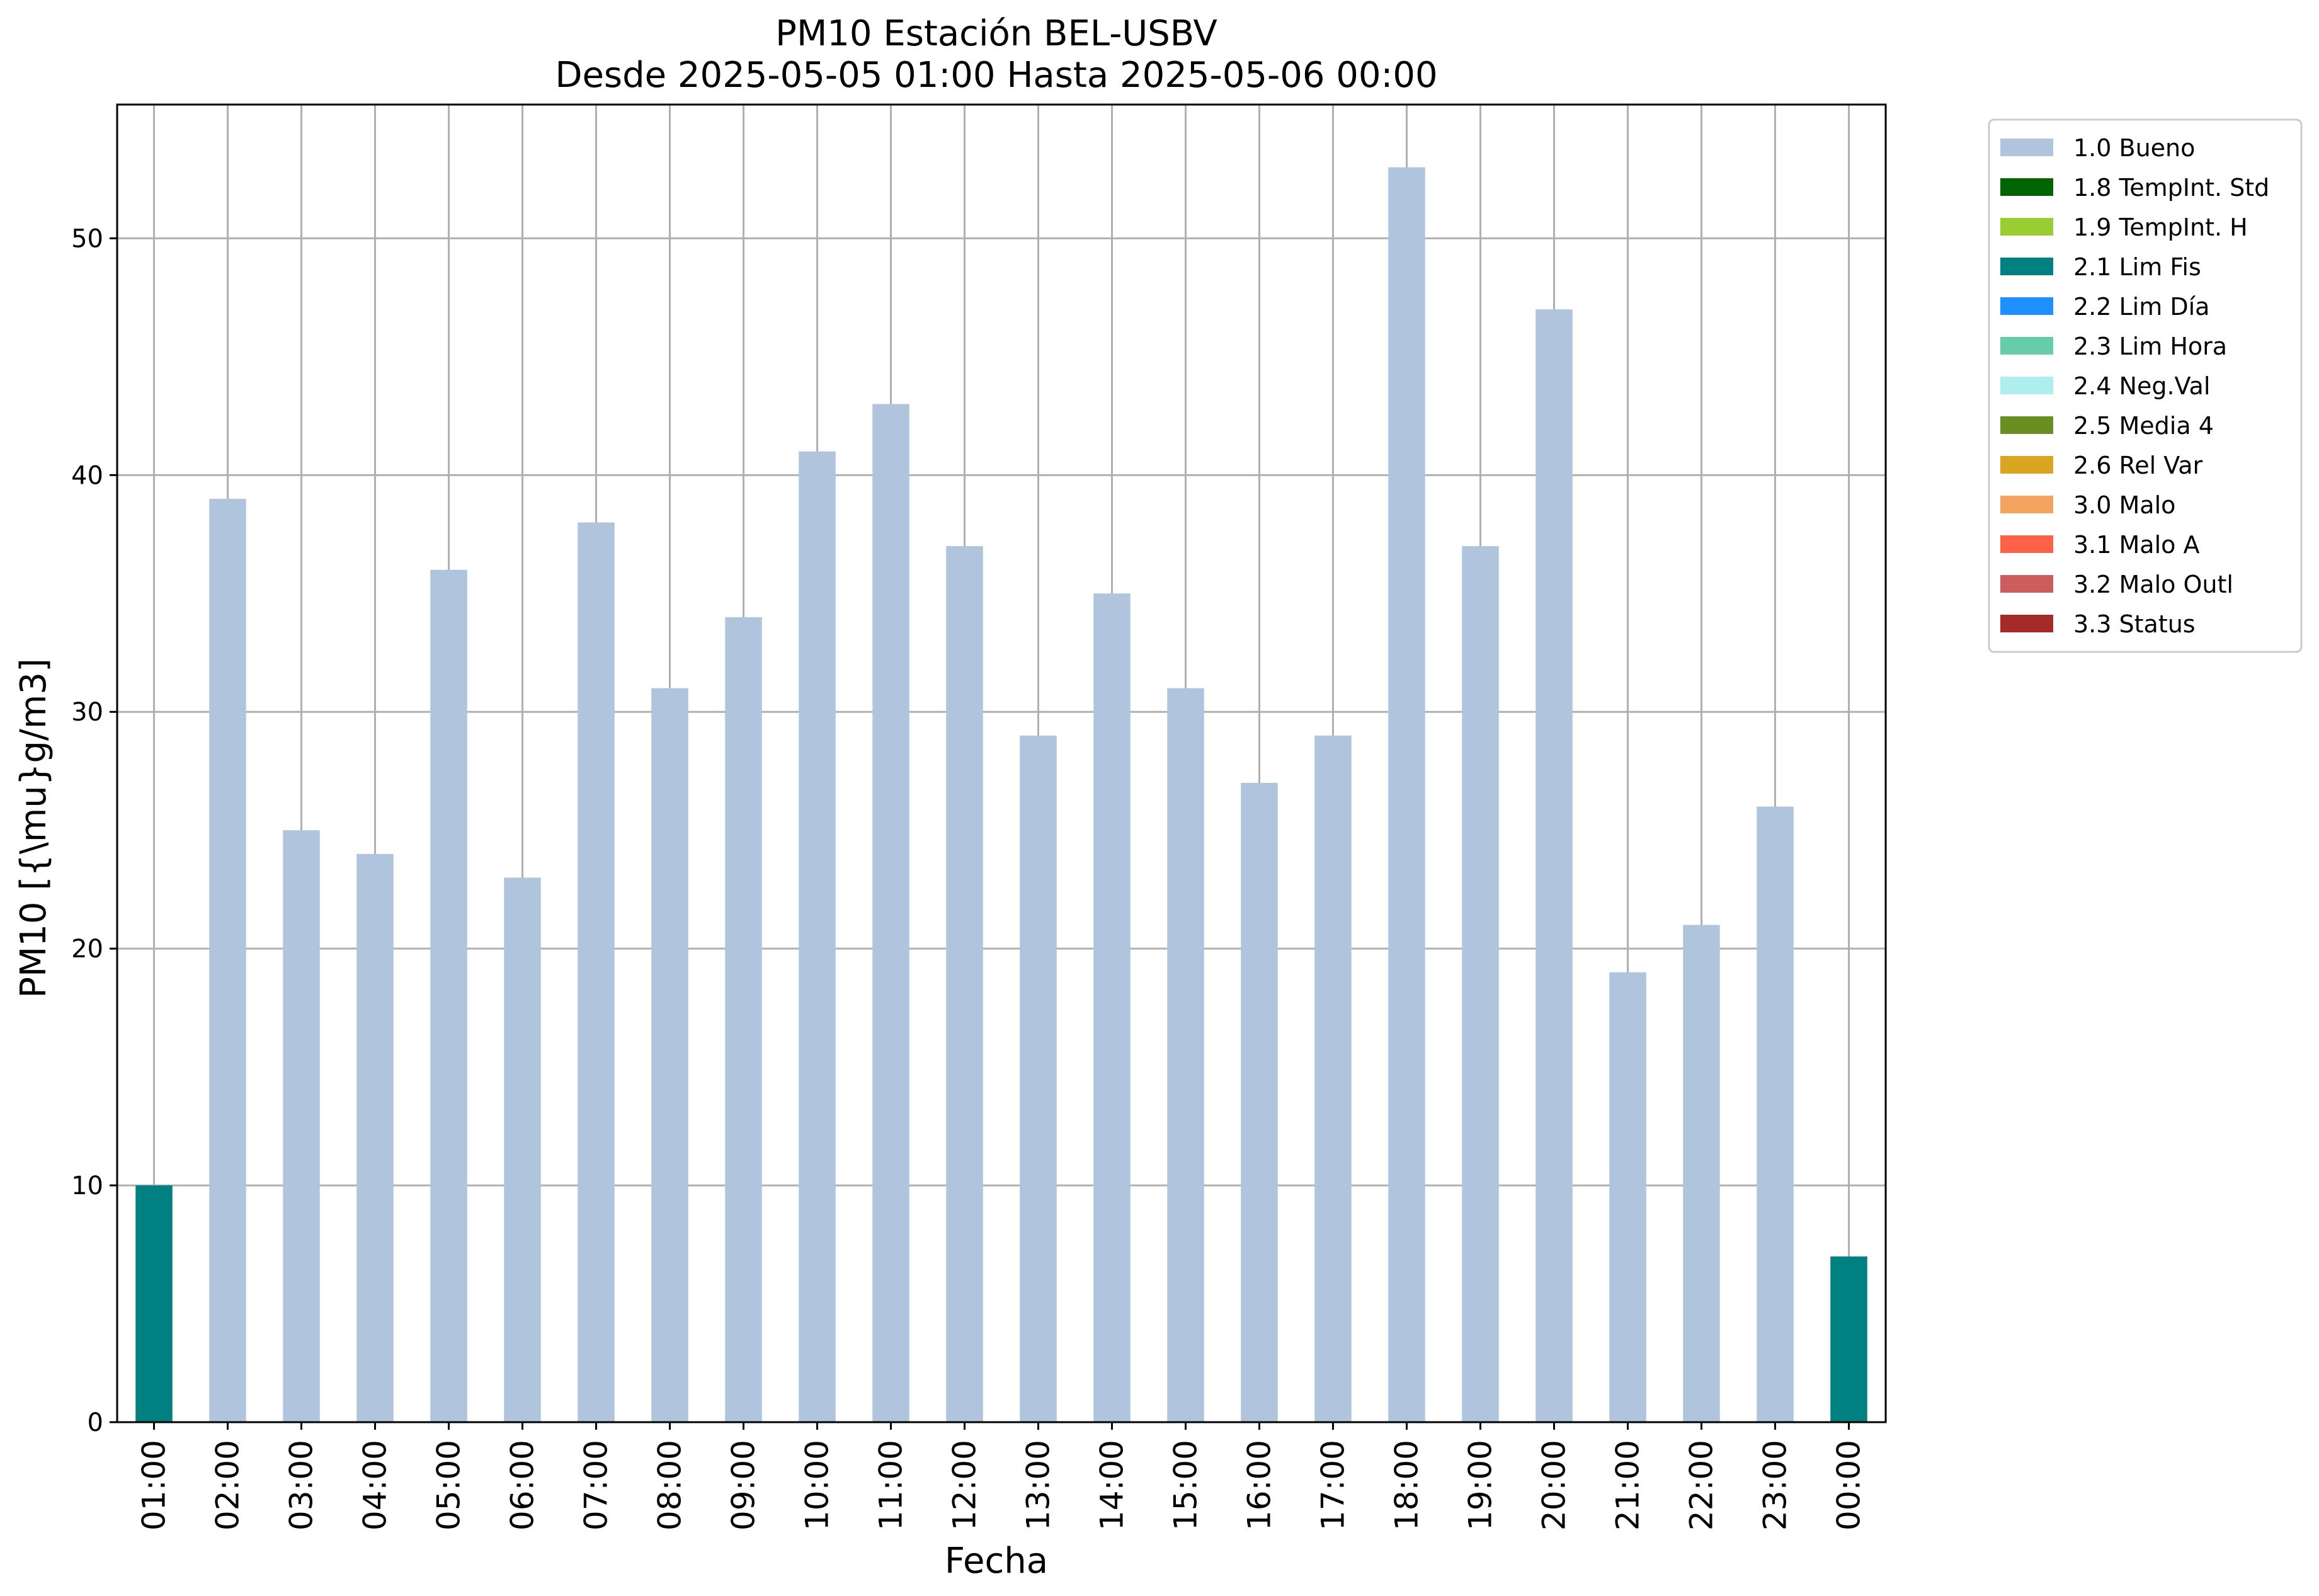  Describe the element at coordinates (522, 1485) in the screenshot. I see `x-tick-label: 06:00` at that location.